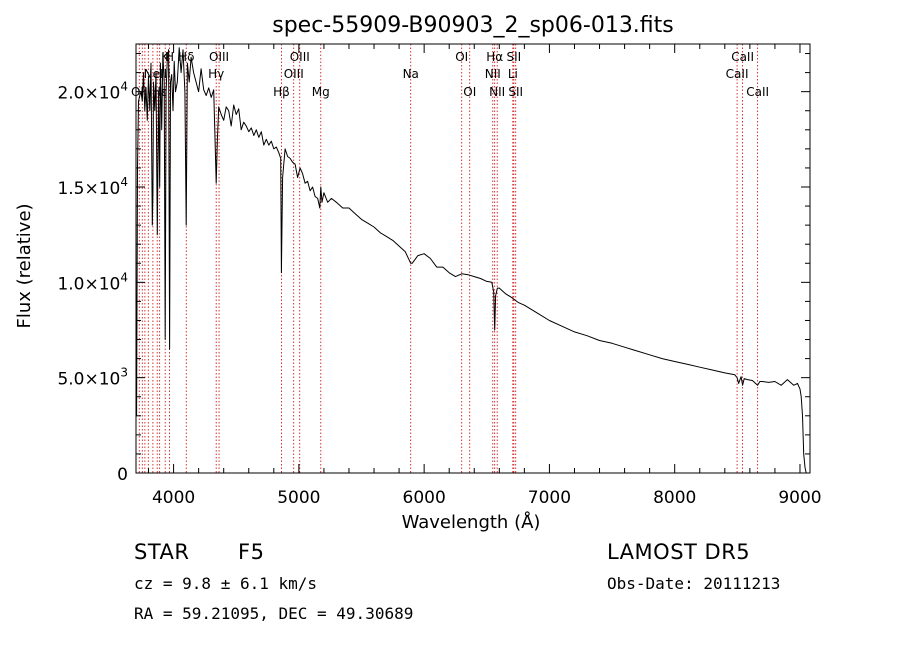  I want to click on y-tick-label: 1.5×10⁴, so click(92, 187).